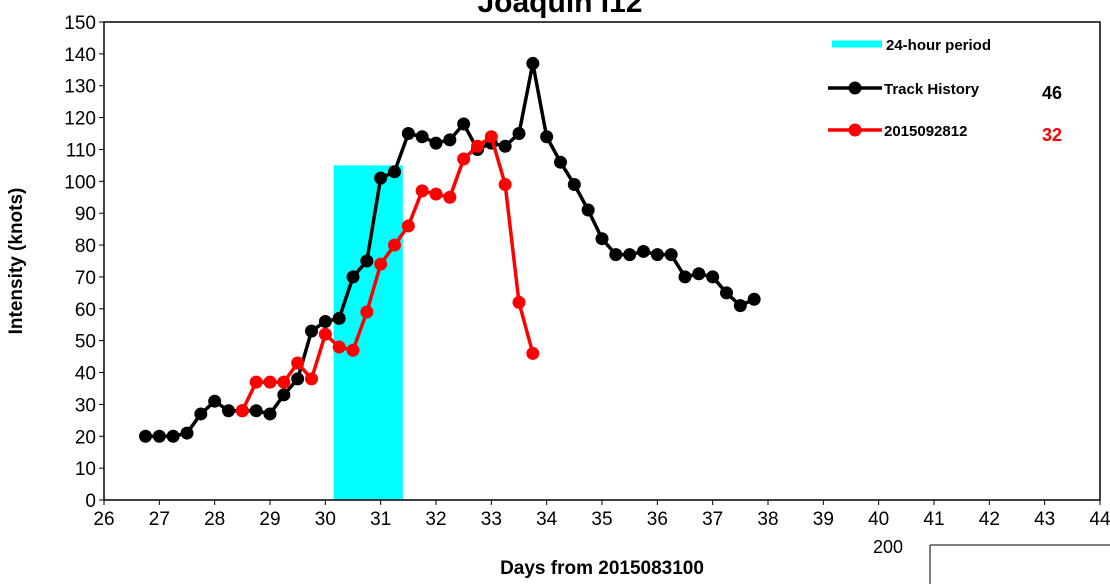  I want to click on y-axis-label: Intensity (knots), so click(16, 261).